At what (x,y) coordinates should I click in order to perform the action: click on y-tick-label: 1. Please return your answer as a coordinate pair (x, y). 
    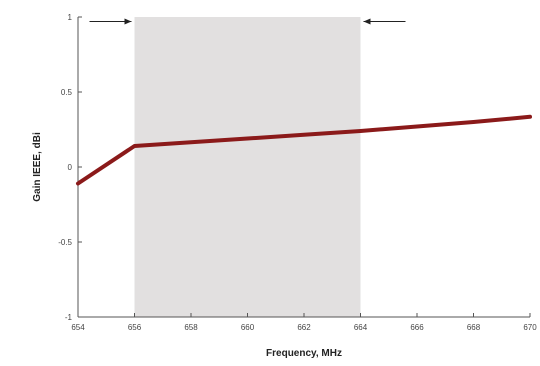
    Looking at the image, I should click on (70, 17).